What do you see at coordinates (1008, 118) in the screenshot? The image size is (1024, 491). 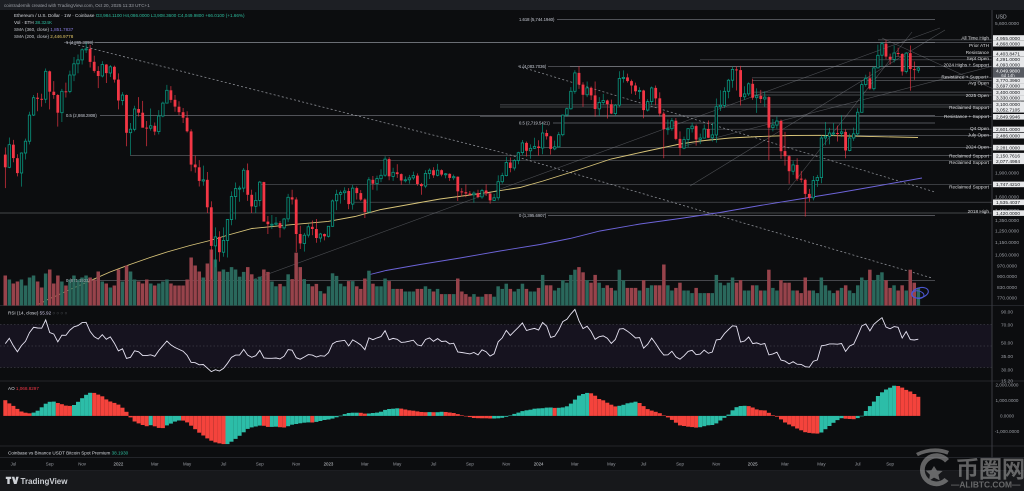 I see `svg-text: 2,849.9946` at bounding box center [1008, 118].